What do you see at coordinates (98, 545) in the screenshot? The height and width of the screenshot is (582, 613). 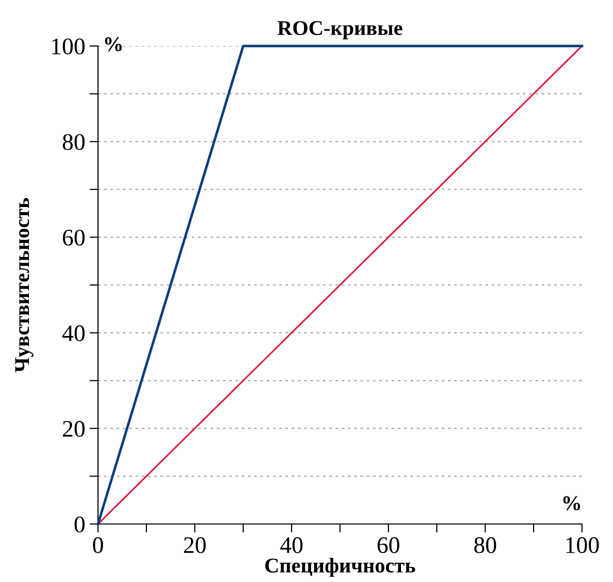 I see `x-tick-label: 0` at bounding box center [98, 545].